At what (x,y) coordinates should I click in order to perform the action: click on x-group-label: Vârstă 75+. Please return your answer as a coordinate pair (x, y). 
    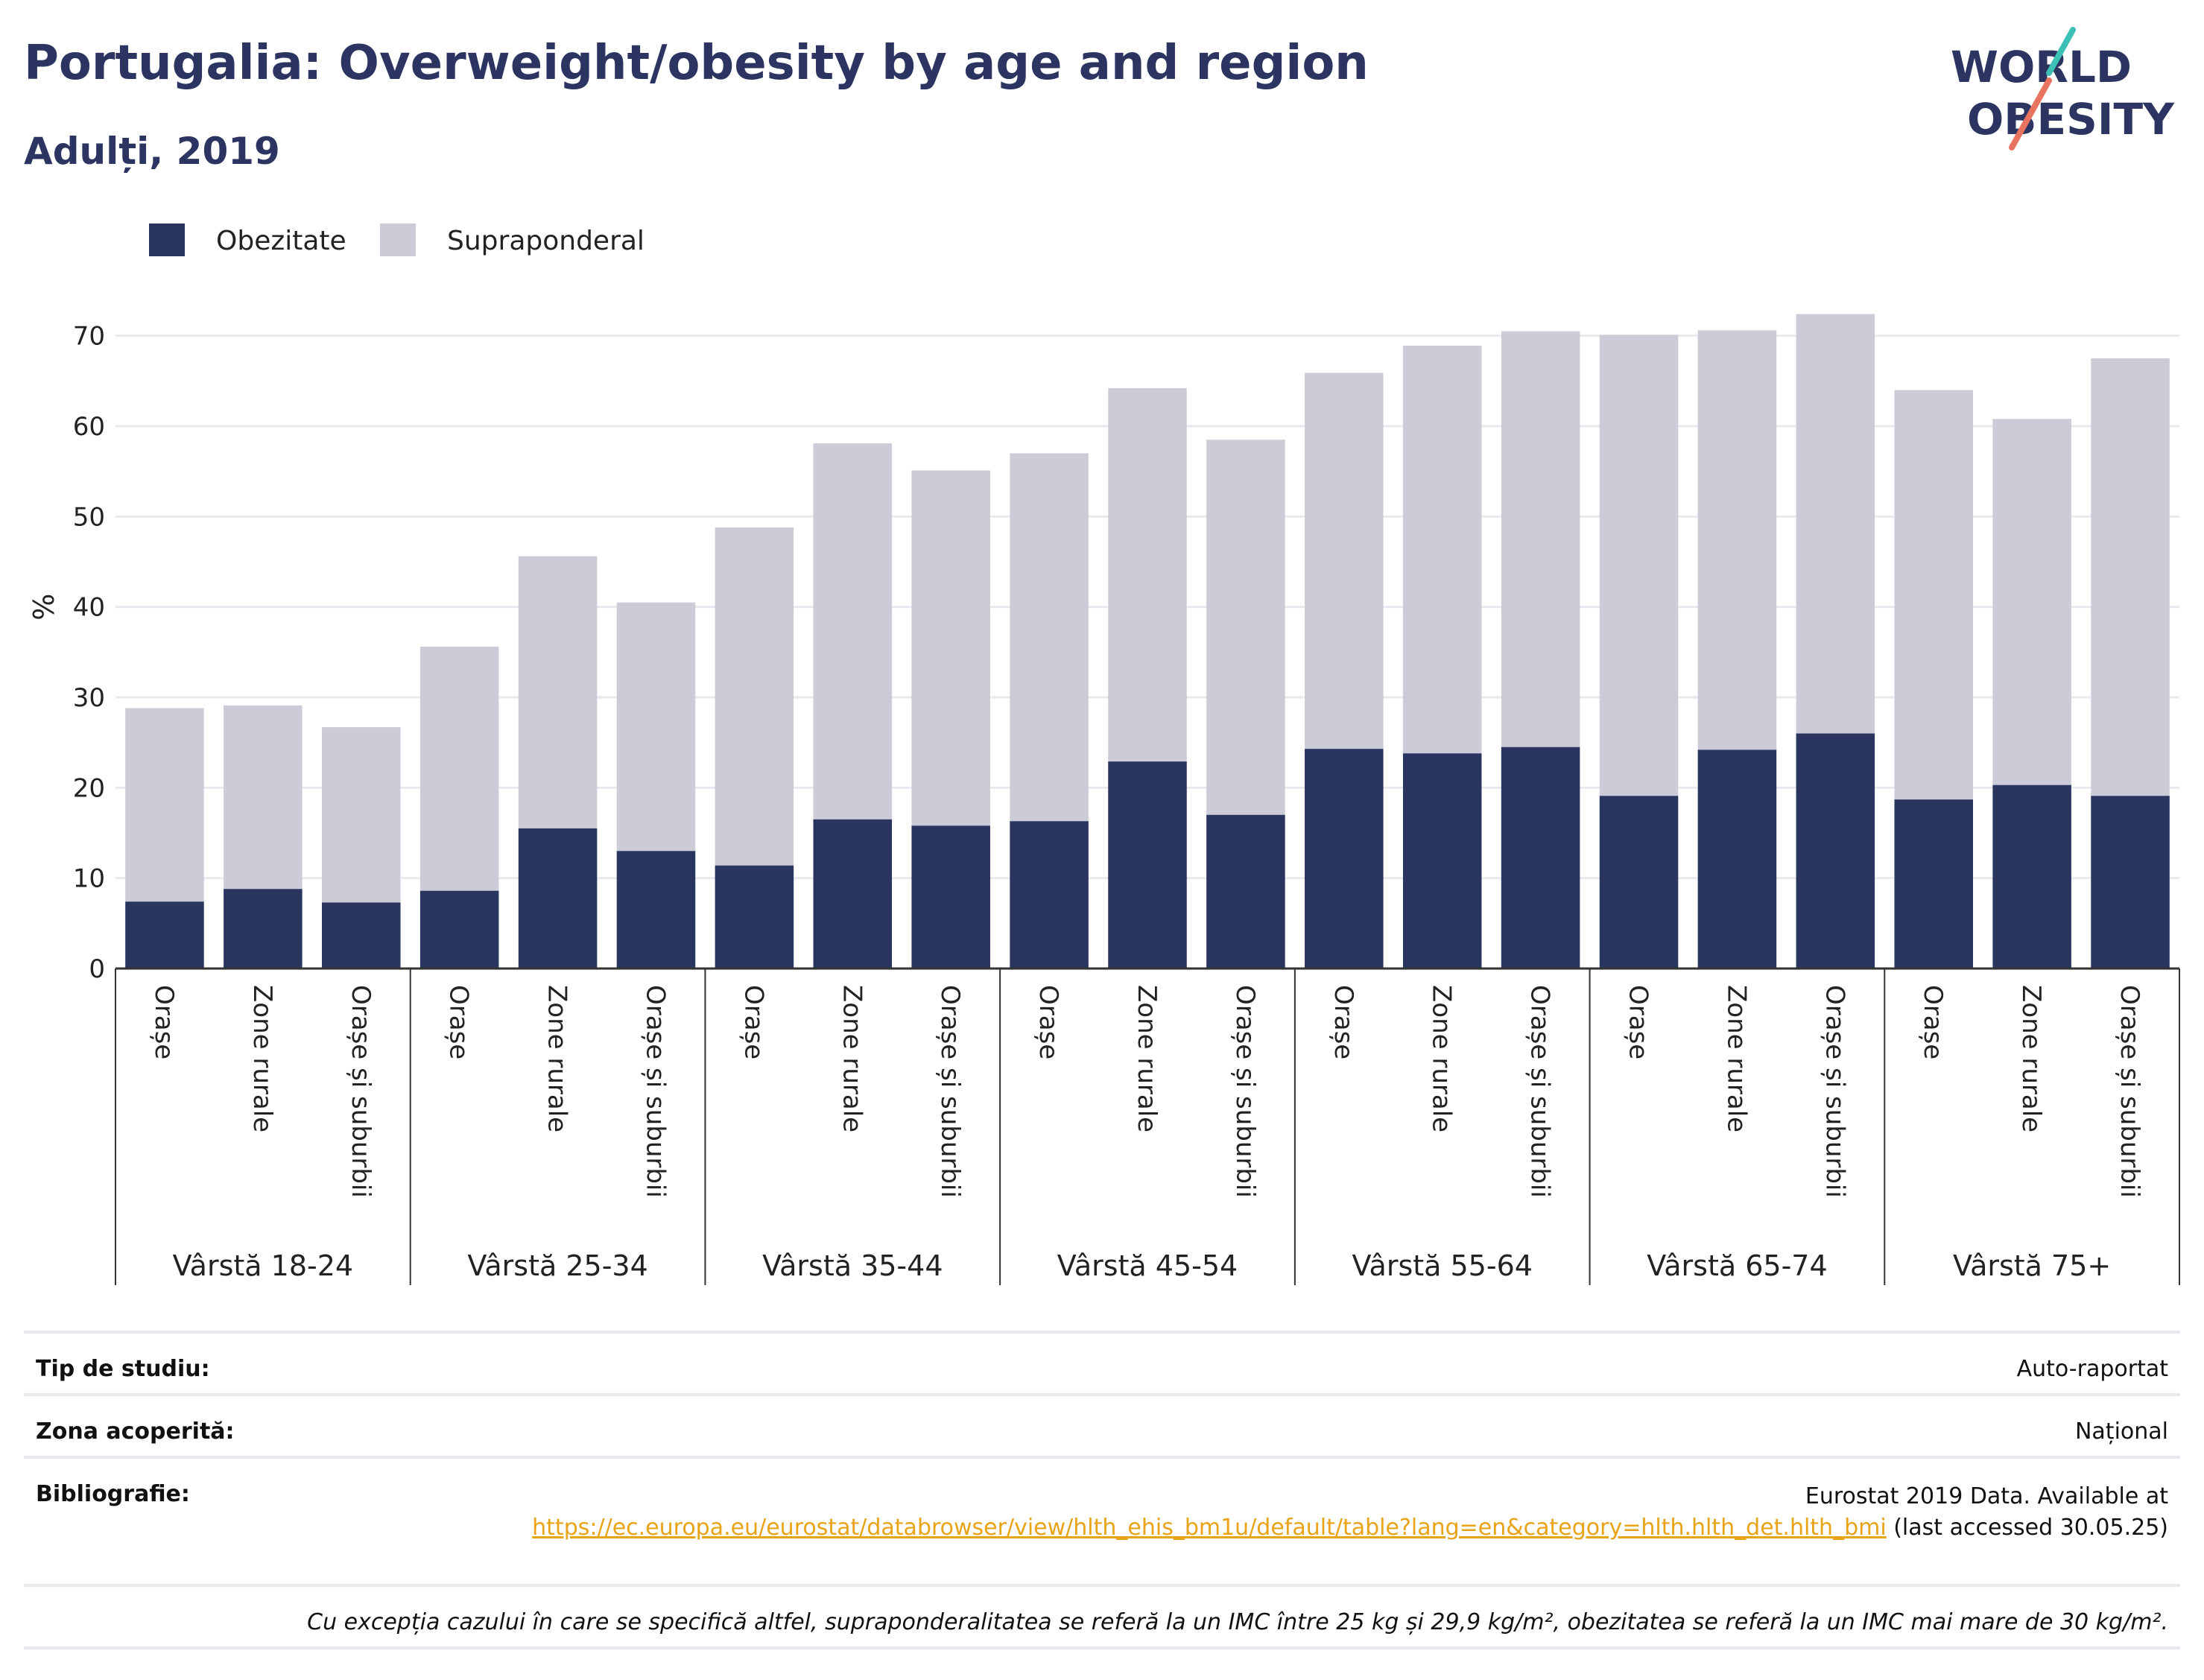
    Looking at the image, I should click on (2032, 1265).